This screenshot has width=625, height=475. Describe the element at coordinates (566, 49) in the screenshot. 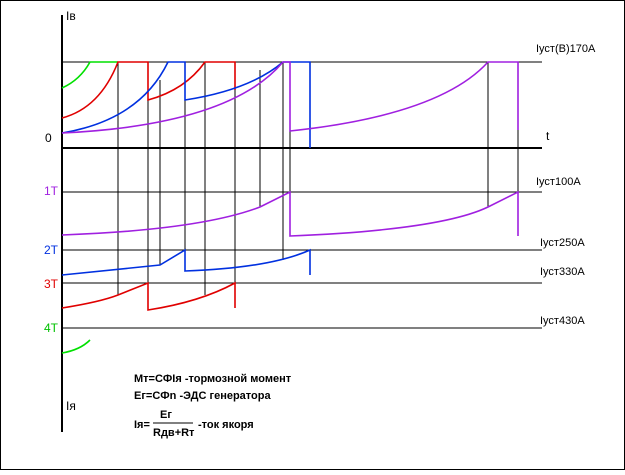

I see `level-label: Iуст(В)170А` at that location.